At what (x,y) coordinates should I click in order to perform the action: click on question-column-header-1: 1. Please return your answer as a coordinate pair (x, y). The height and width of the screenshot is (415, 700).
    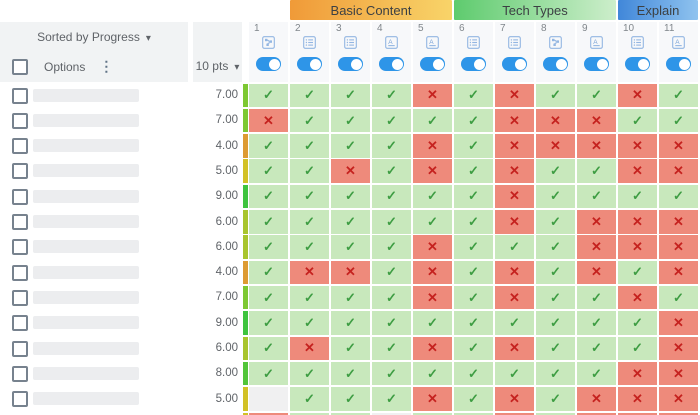
    Looking at the image, I should click on (268, 52).